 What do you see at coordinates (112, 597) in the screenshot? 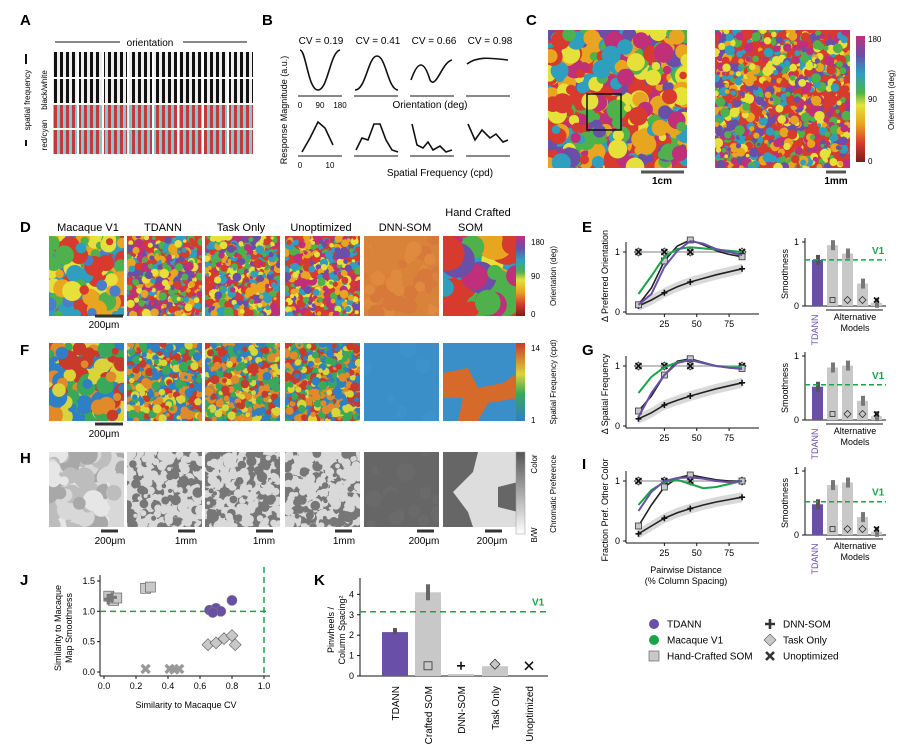
I see `j-point-dnnsom` at bounding box center [112, 597].